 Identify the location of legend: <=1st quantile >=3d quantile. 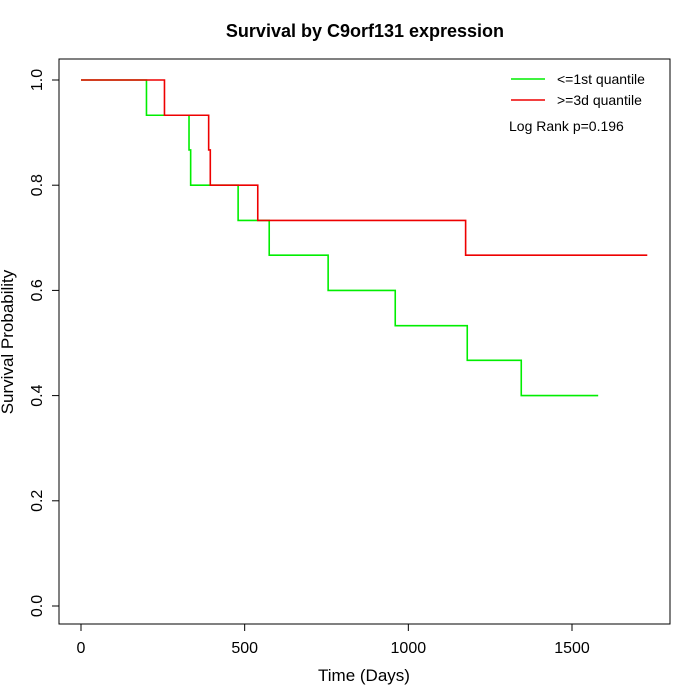
(578, 89).